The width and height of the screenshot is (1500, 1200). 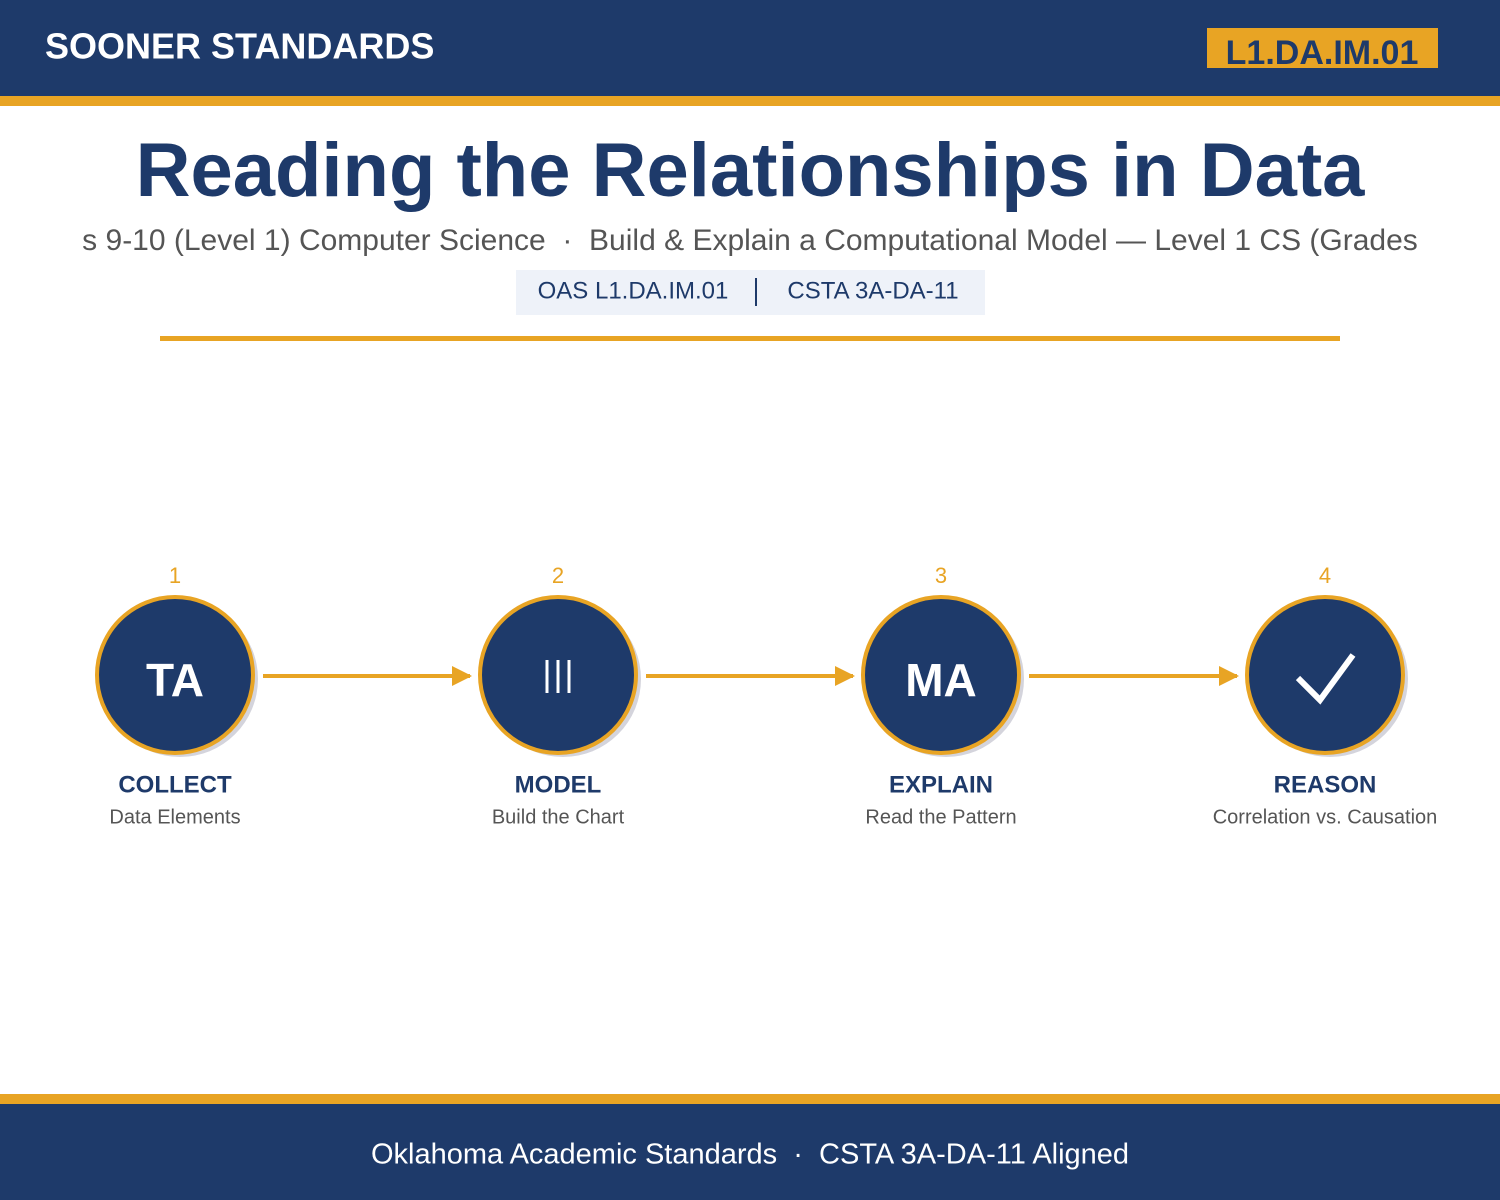 I want to click on step-number: 3, so click(x=941, y=575).